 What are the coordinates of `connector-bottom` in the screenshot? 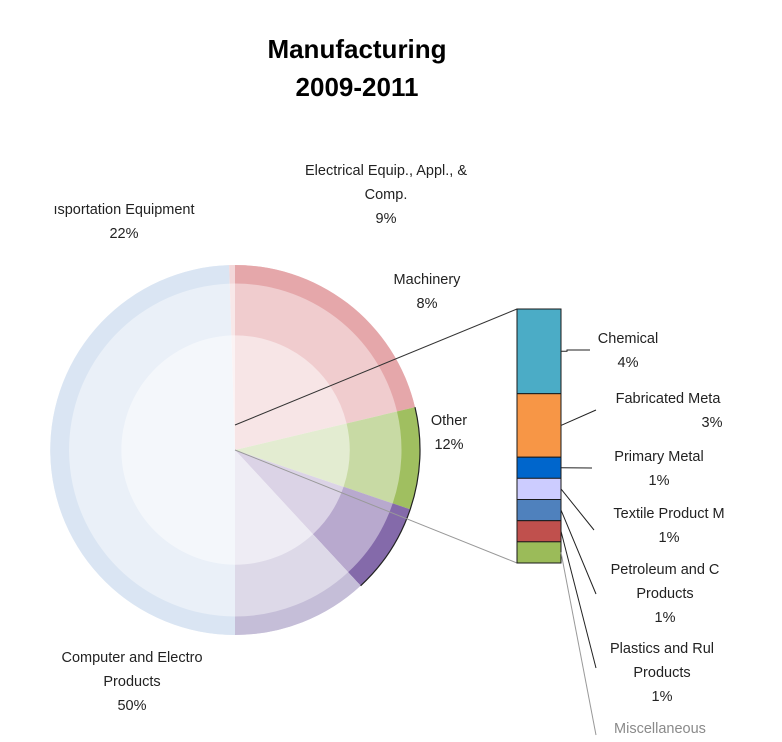 It's located at (376, 506).